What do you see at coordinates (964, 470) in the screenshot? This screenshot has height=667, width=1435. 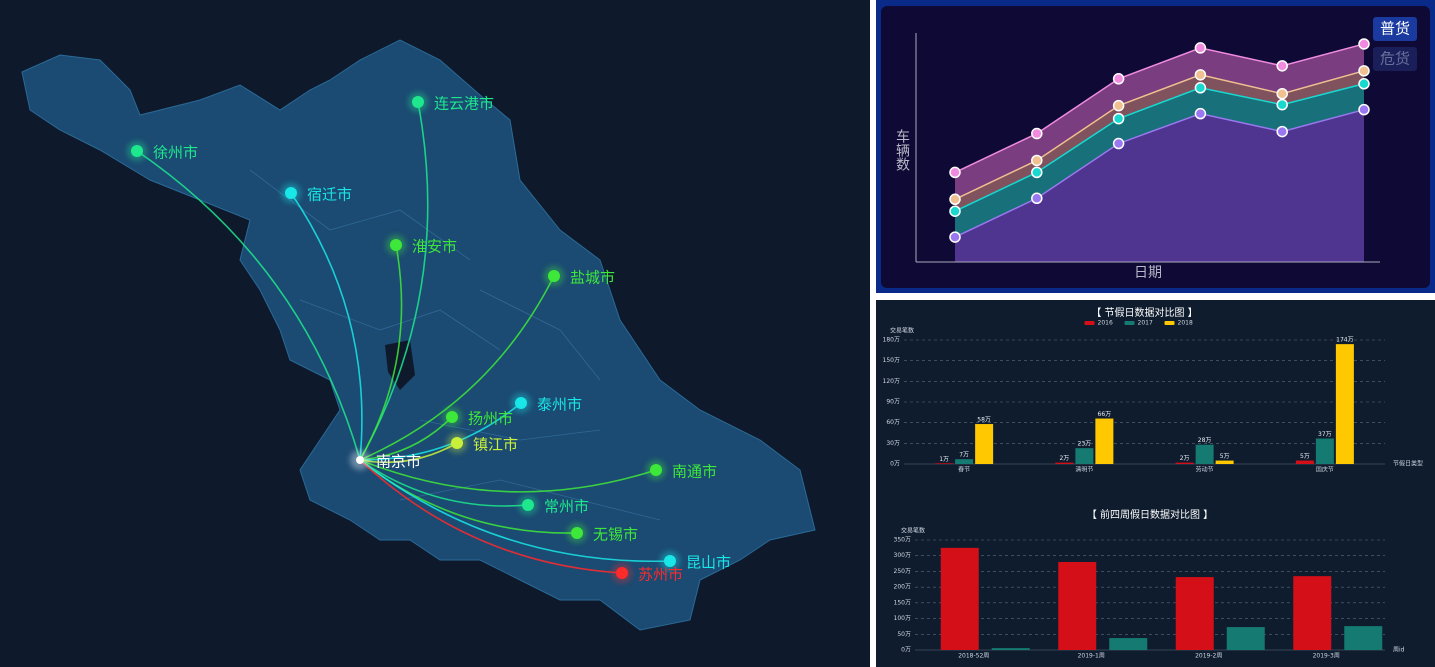 I see `x-tick-label: 春节` at bounding box center [964, 470].